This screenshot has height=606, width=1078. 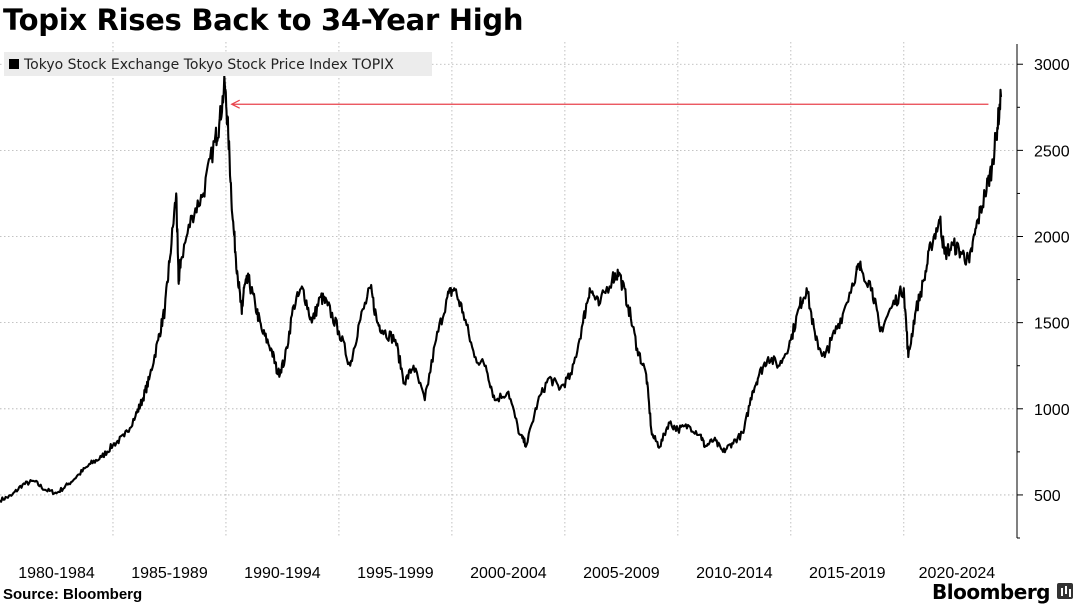 What do you see at coordinates (282, 572) in the screenshot?
I see `x-tick-label: 1990-1994` at bounding box center [282, 572].